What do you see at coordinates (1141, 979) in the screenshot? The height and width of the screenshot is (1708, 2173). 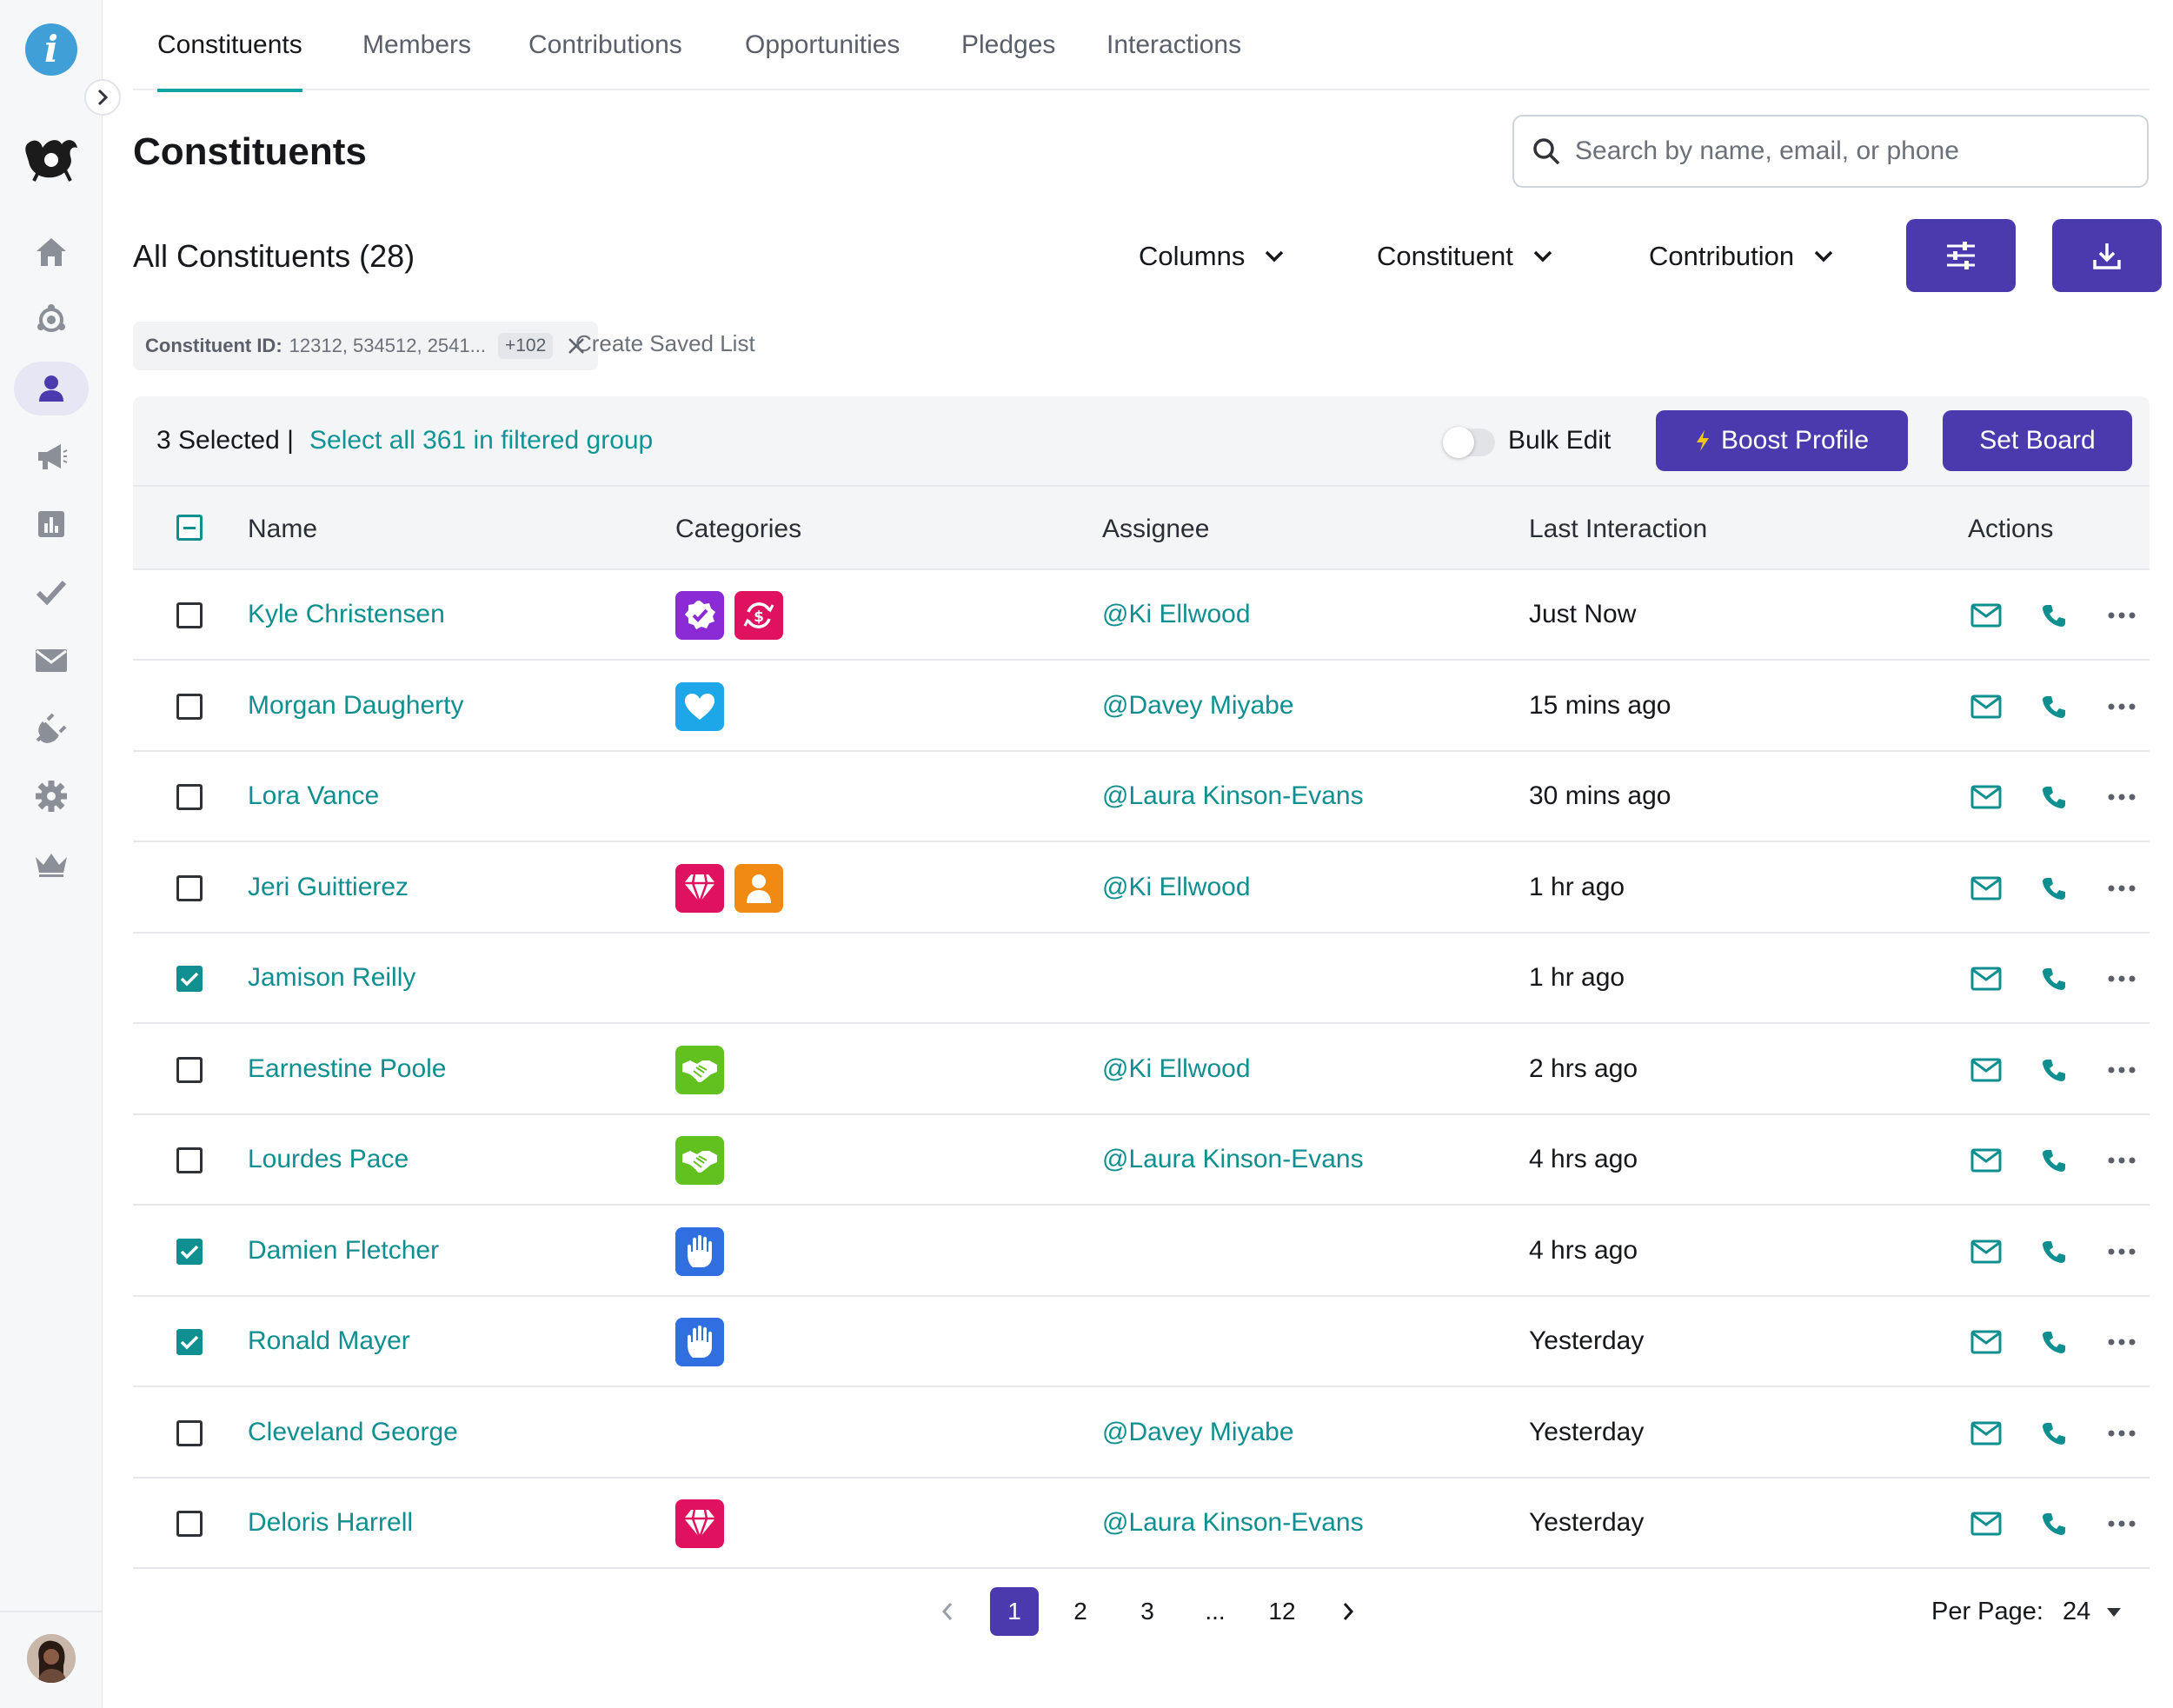 I see `table-row: Jamison Reilly 1 hr ago` at bounding box center [1141, 979].